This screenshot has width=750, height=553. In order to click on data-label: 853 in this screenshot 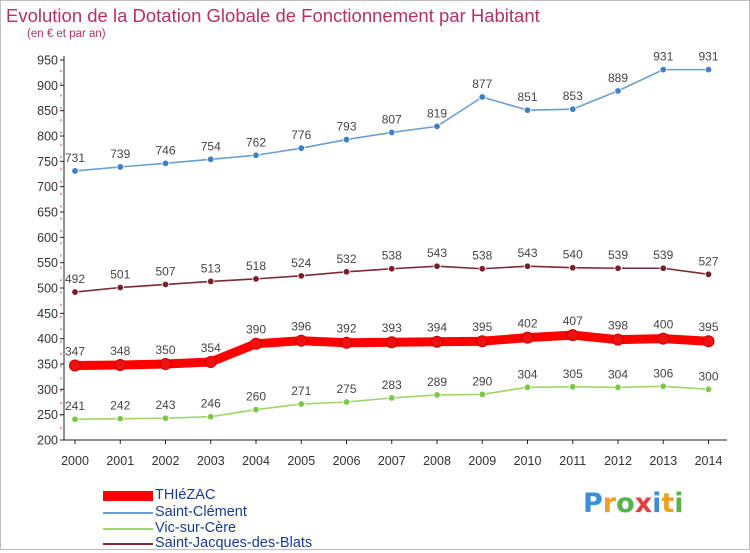, I will do `click(573, 96)`.